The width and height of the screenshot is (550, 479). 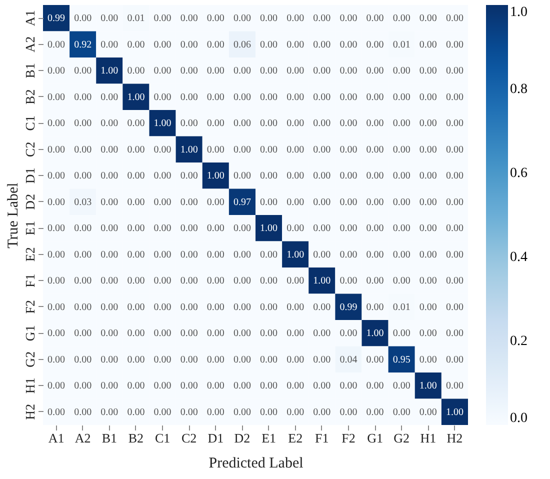 What do you see at coordinates (136, 18) in the screenshot?
I see `data-label: 0.01` at bounding box center [136, 18].